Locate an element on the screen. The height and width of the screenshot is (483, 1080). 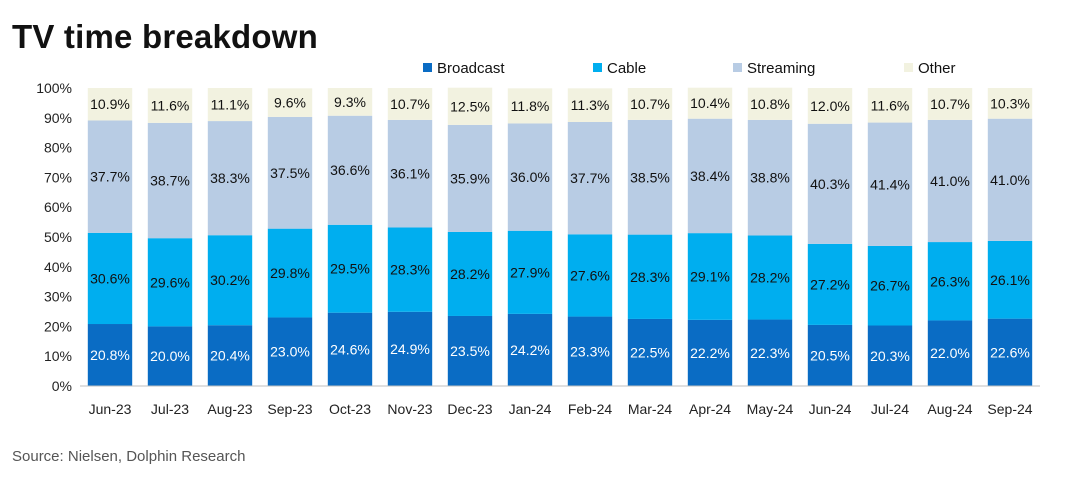
x-tick-label: Aug-24 is located at coordinates (949, 409).